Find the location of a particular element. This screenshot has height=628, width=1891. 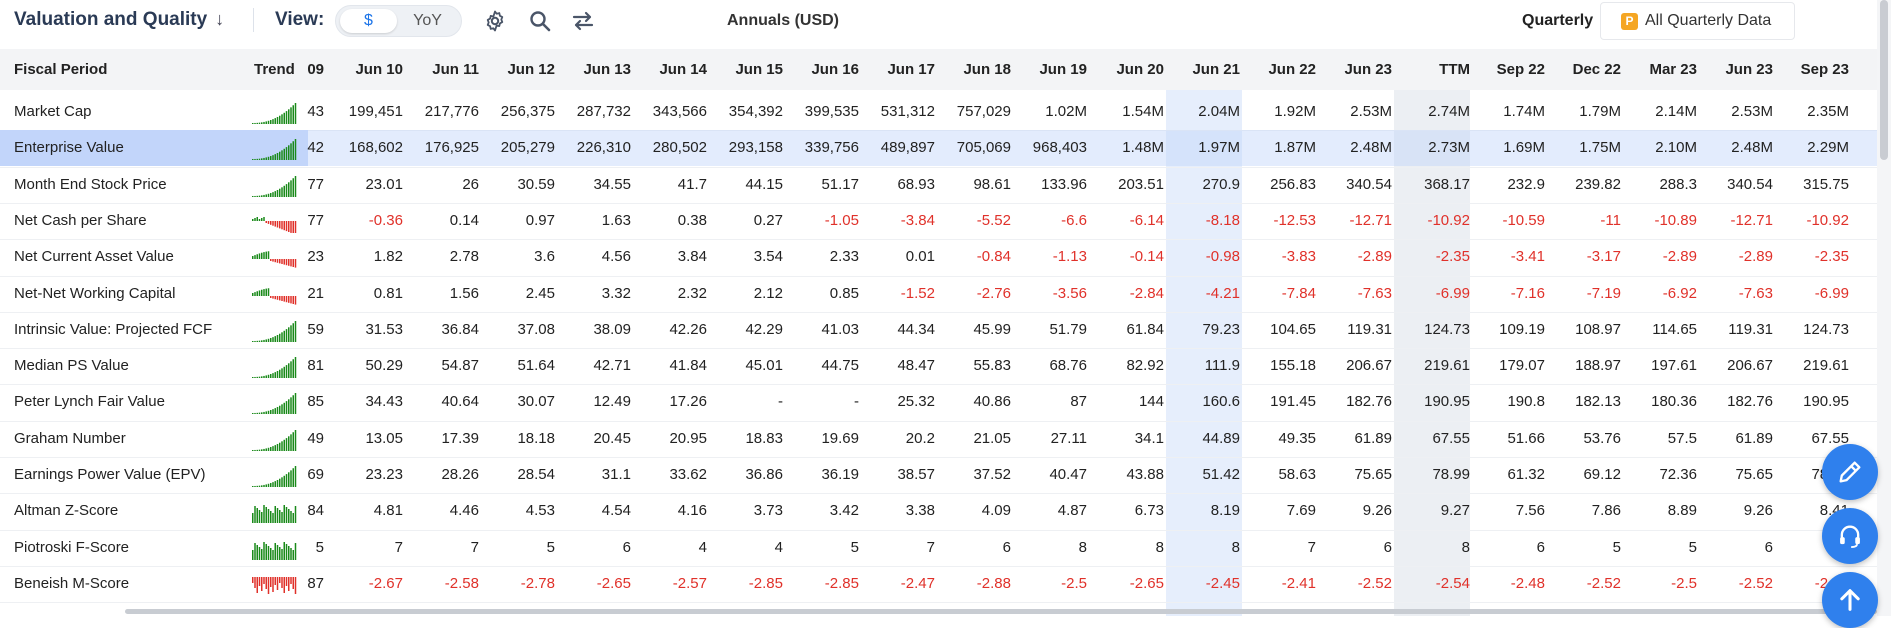

table-cell: 18.83 is located at coordinates (764, 438).